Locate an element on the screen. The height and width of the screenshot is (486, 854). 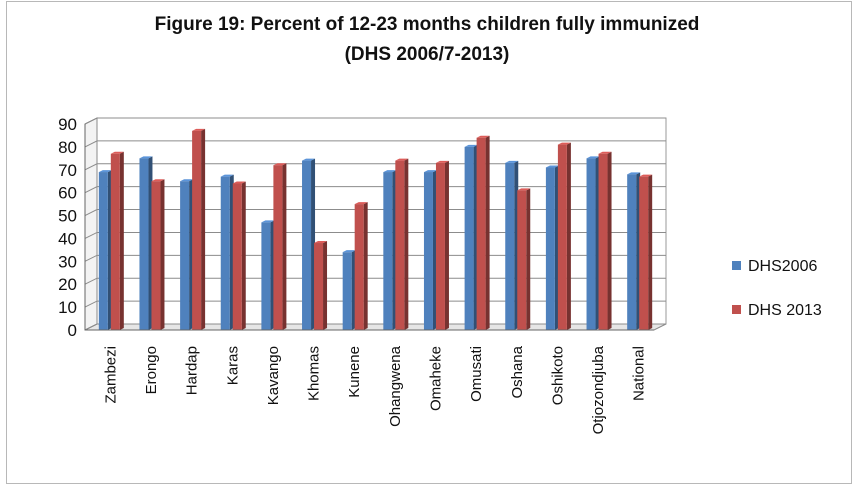
bar-dhs2006-karas is located at coordinates (227, 252).